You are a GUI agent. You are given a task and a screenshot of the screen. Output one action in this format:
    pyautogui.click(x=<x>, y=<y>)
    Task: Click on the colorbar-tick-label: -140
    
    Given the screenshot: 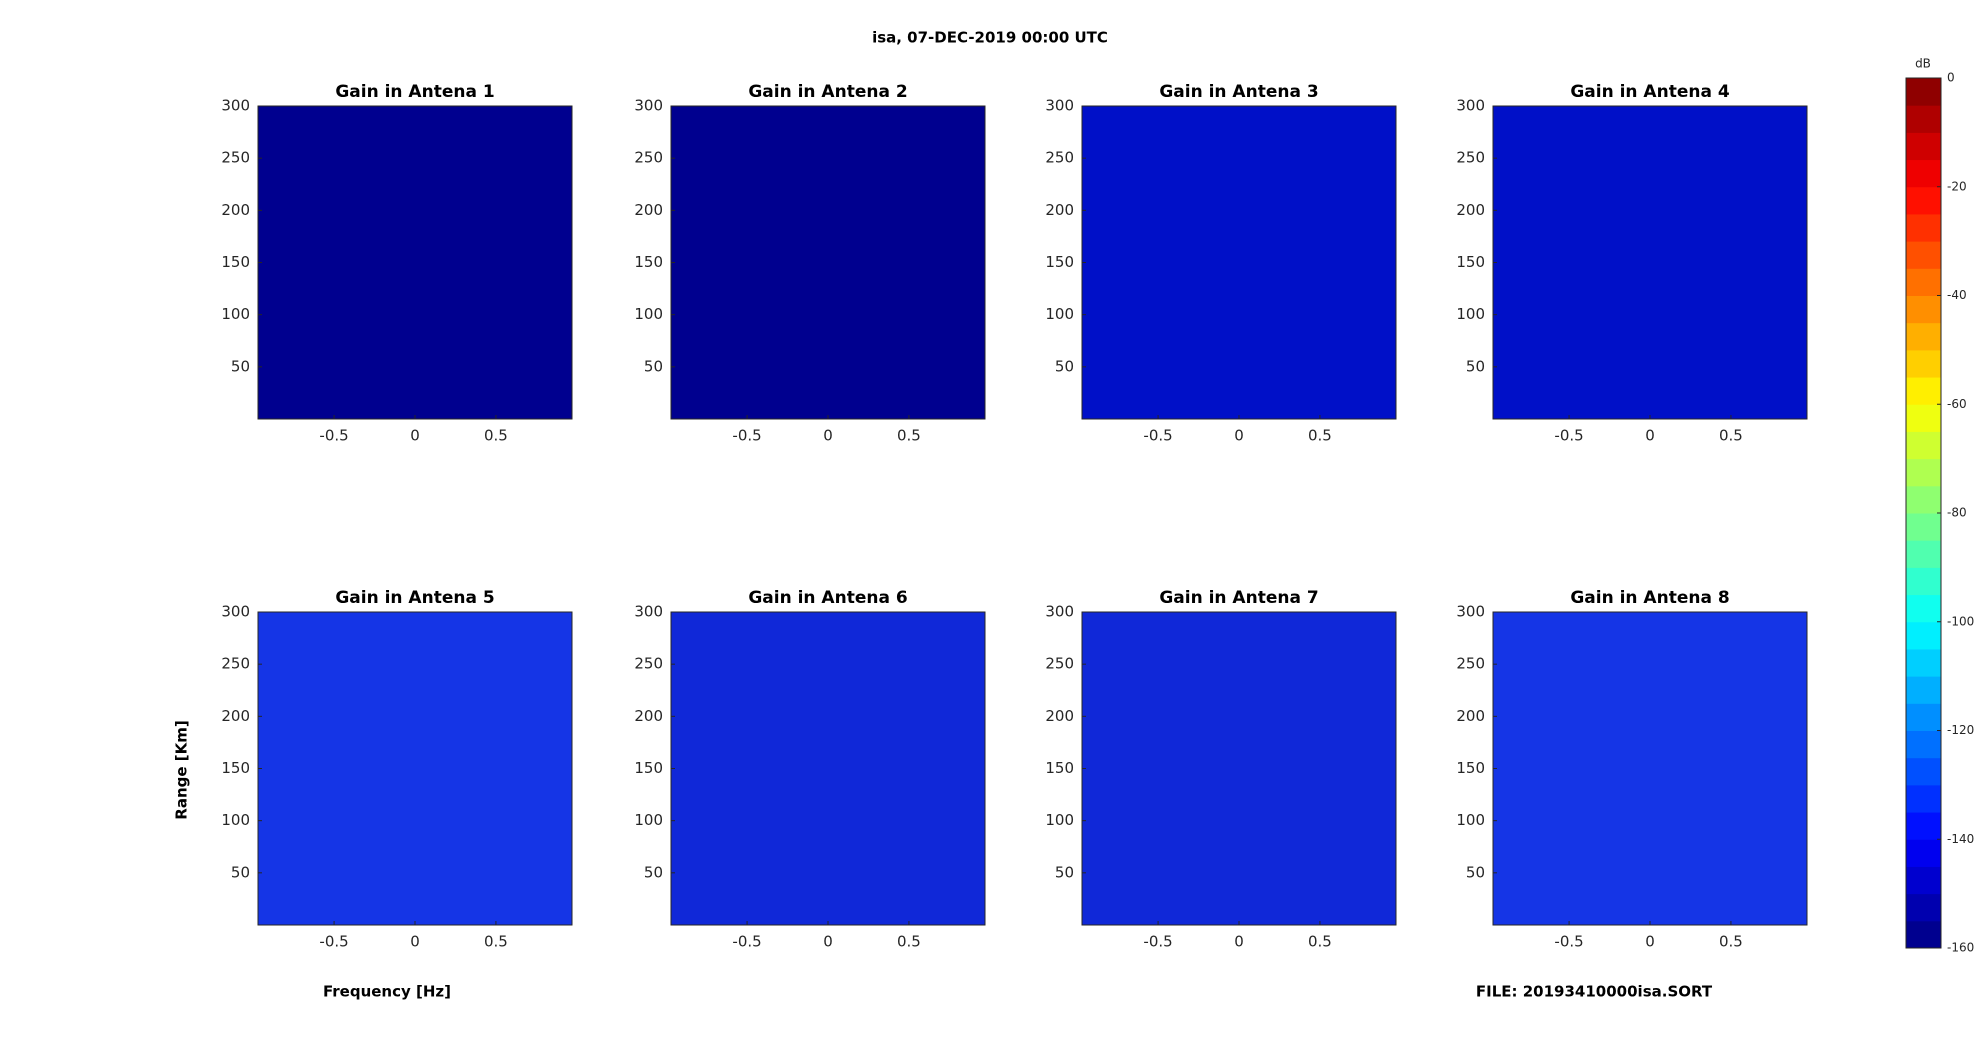 What is the action you would take?
    pyautogui.click(x=1960, y=839)
    